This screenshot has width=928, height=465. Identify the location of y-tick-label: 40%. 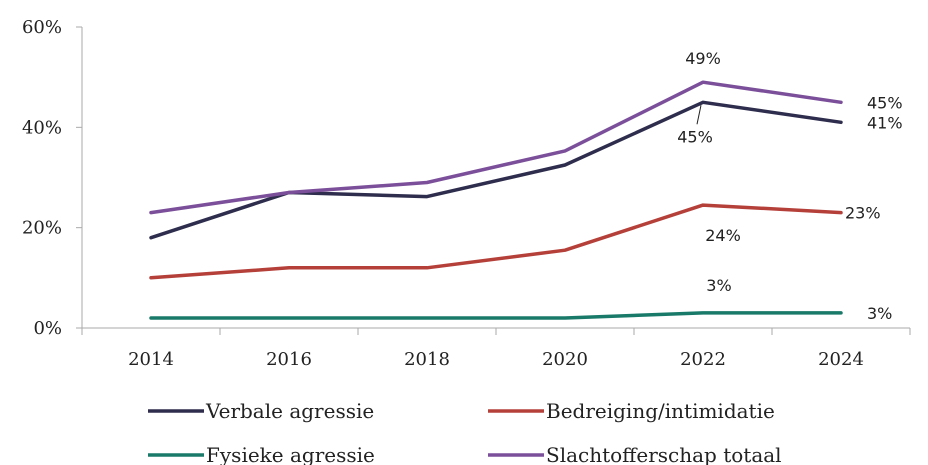
(42, 127).